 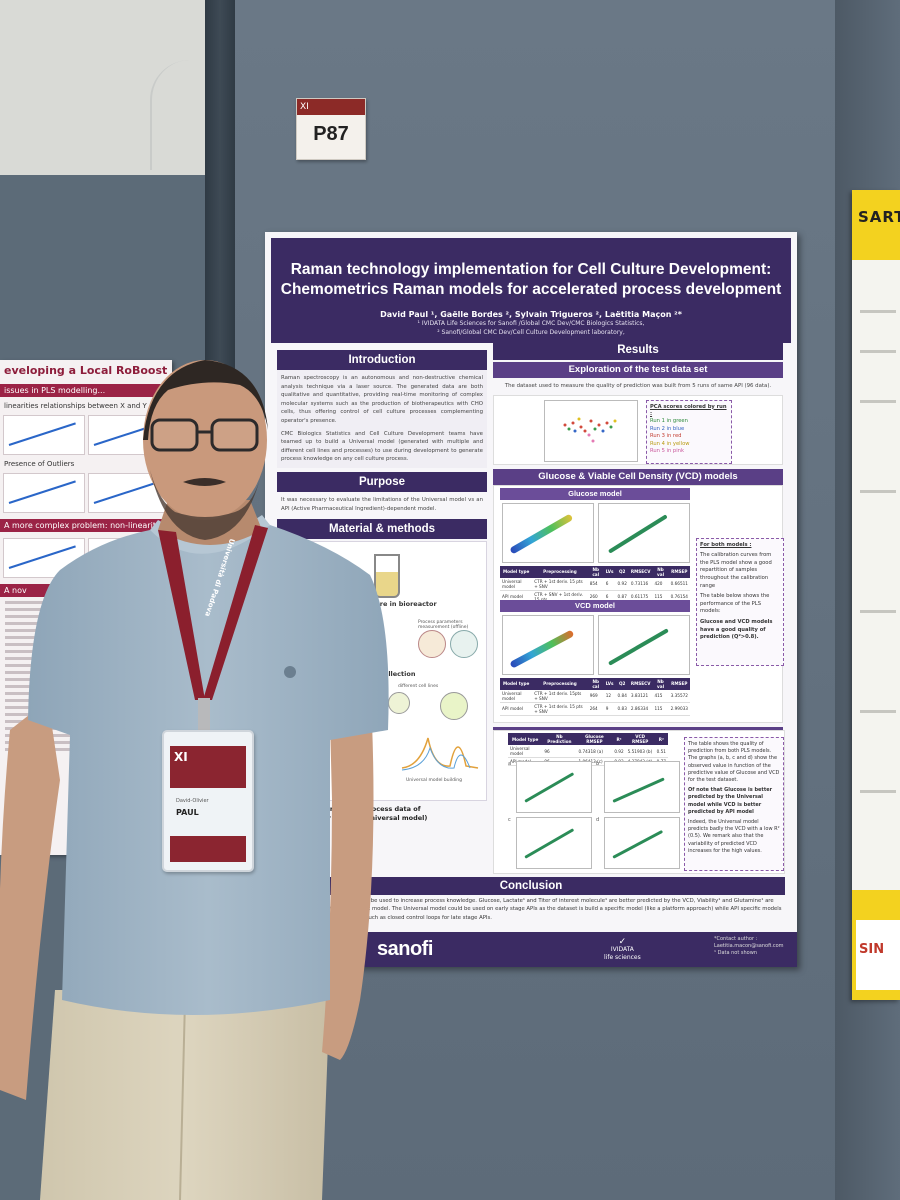 What do you see at coordinates (525, 739) in the screenshot?
I see `table-column-header: Model type` at bounding box center [525, 739].